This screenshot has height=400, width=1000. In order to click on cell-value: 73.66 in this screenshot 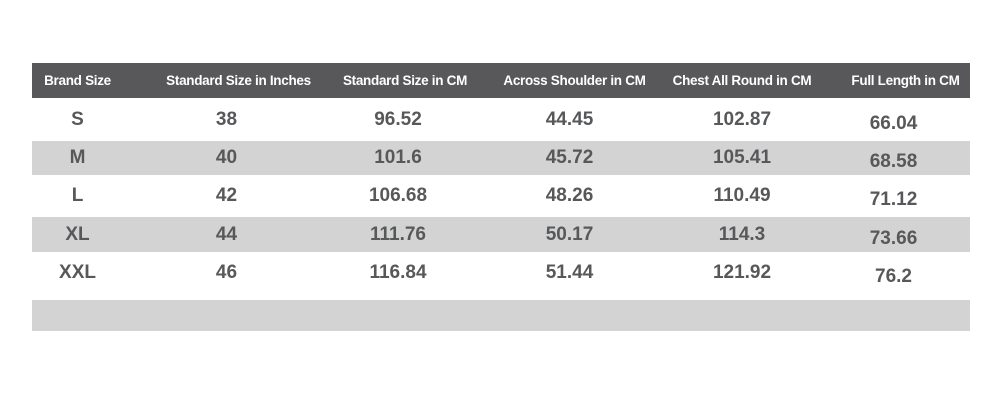, I will do `click(893, 238)`.